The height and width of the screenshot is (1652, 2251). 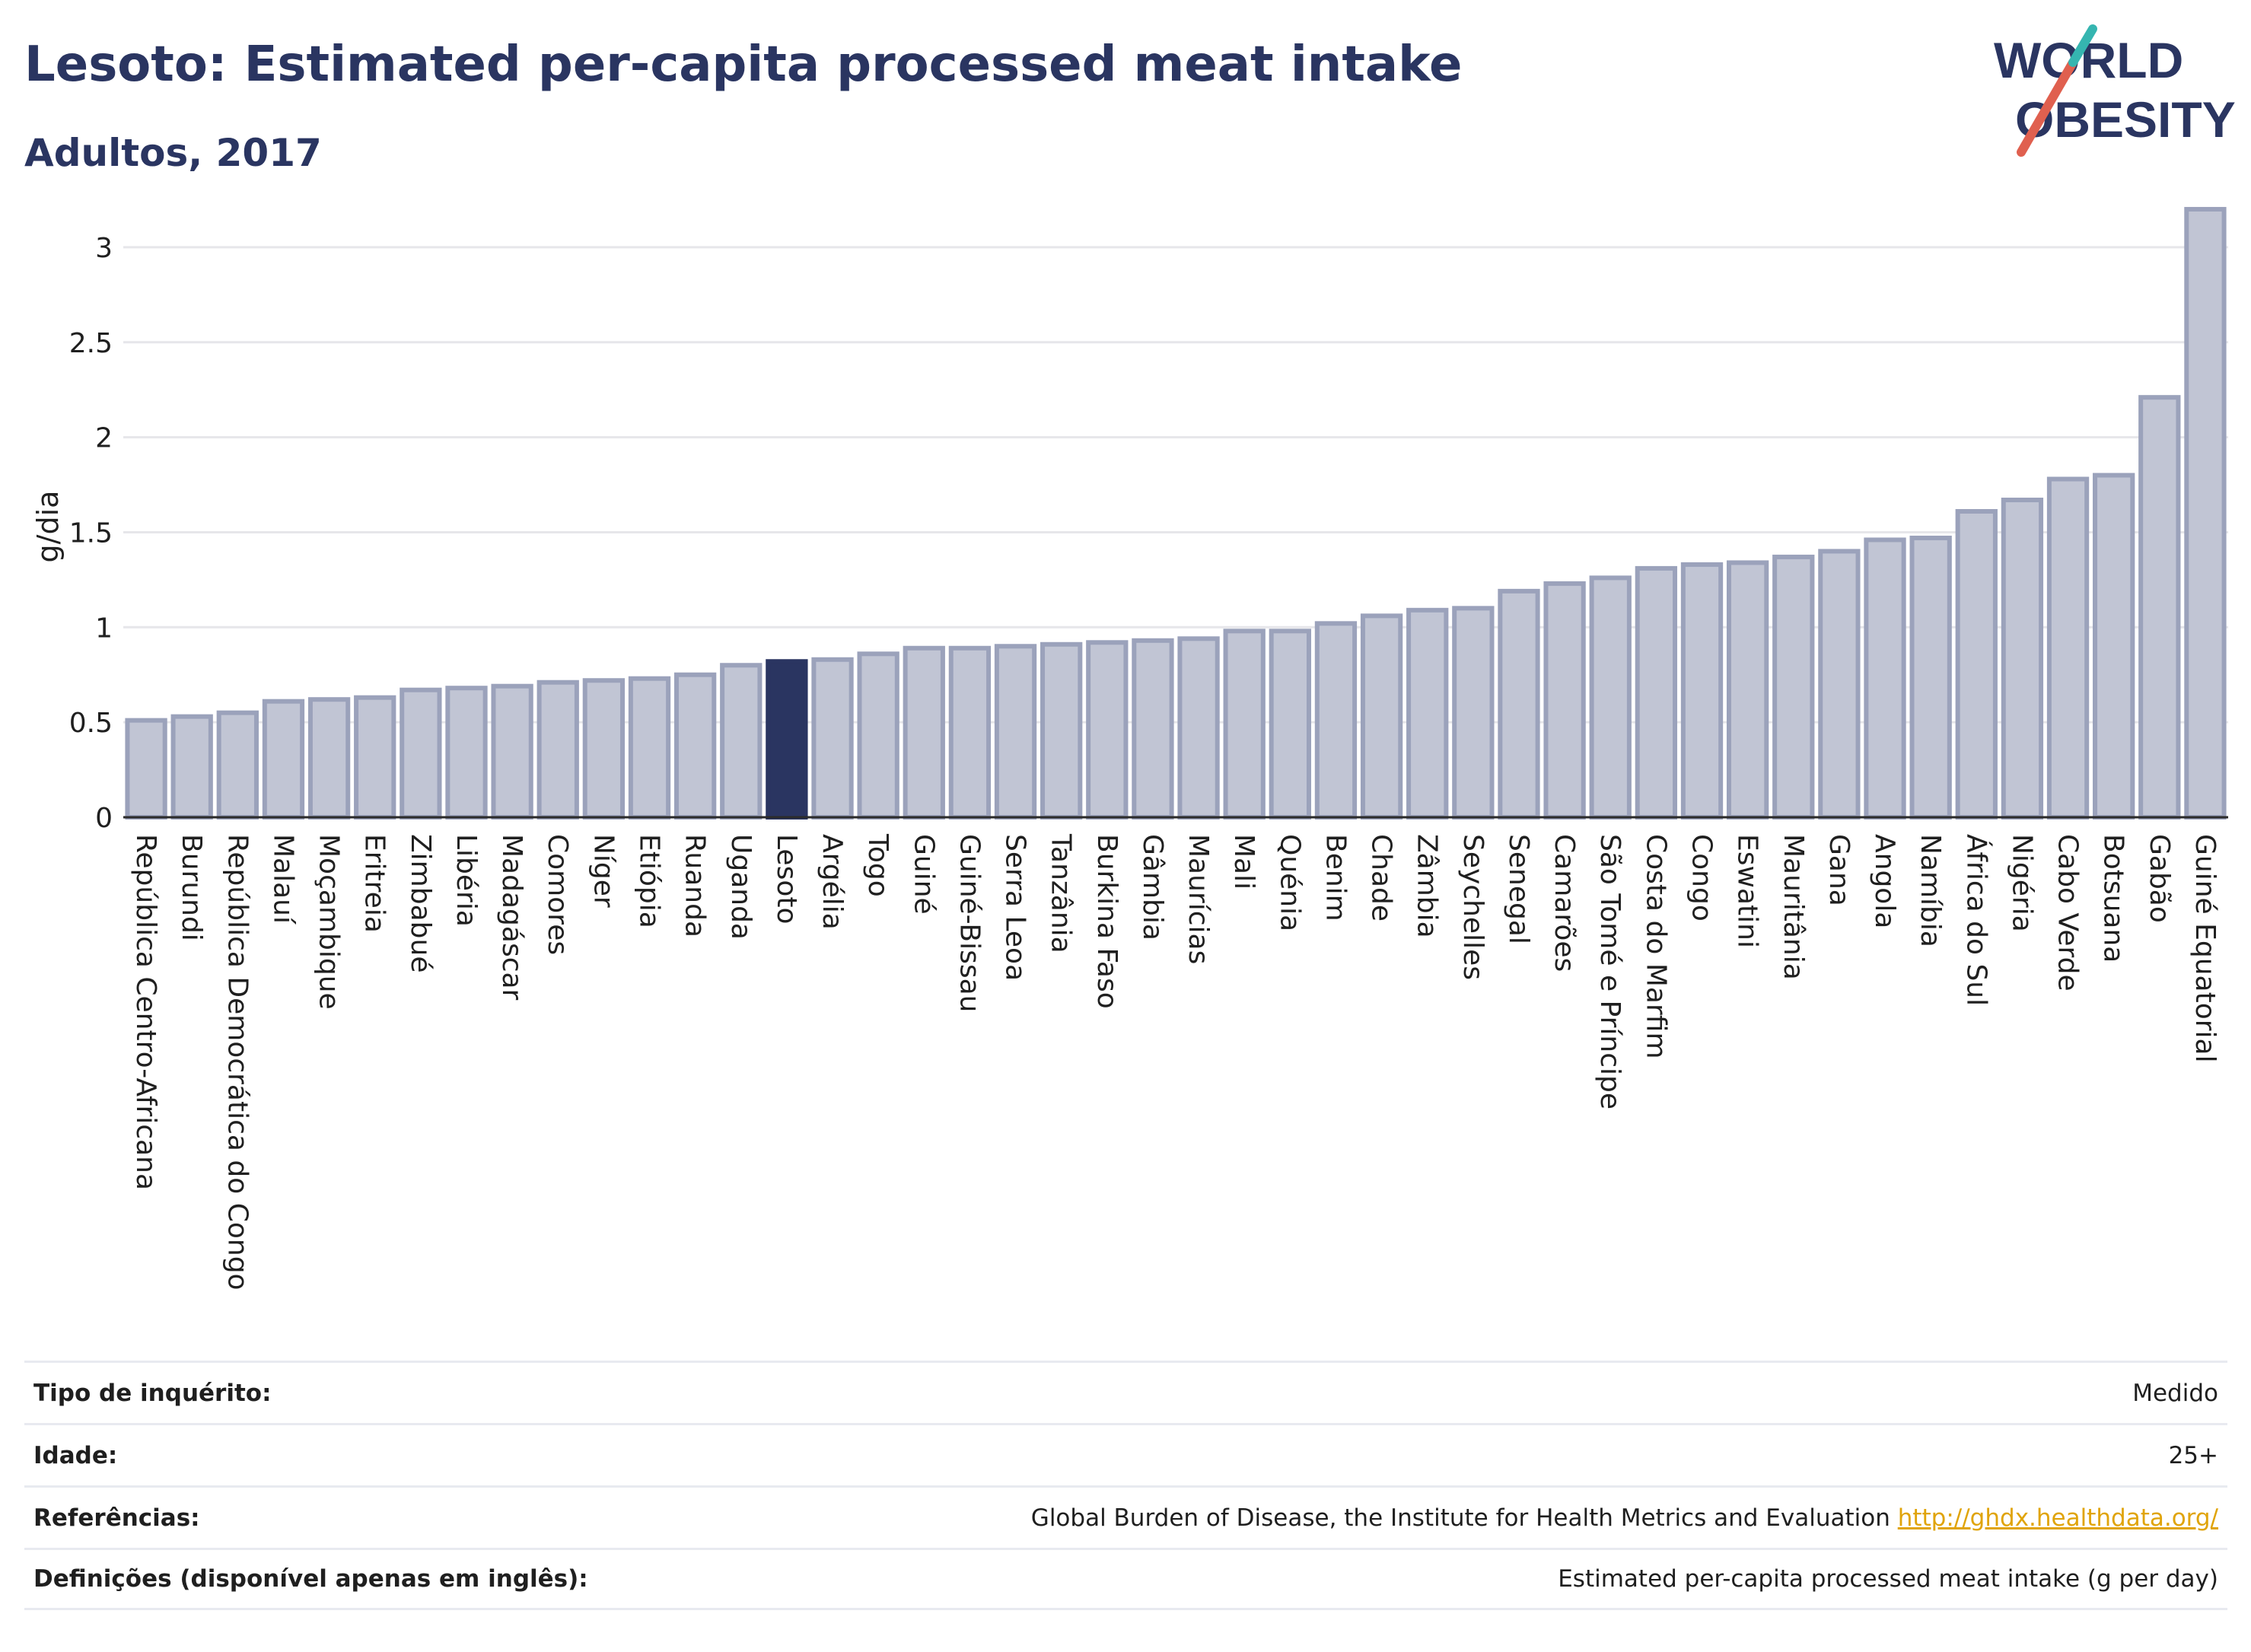 What do you see at coordinates (1335, 877) in the screenshot?
I see `x-tick-label: Benim` at bounding box center [1335, 877].